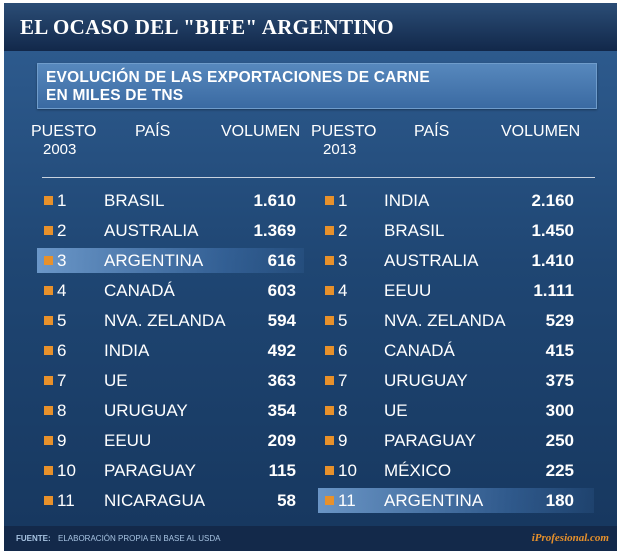  I want to click on table-row: 6 INDIA 492, so click(170, 350).